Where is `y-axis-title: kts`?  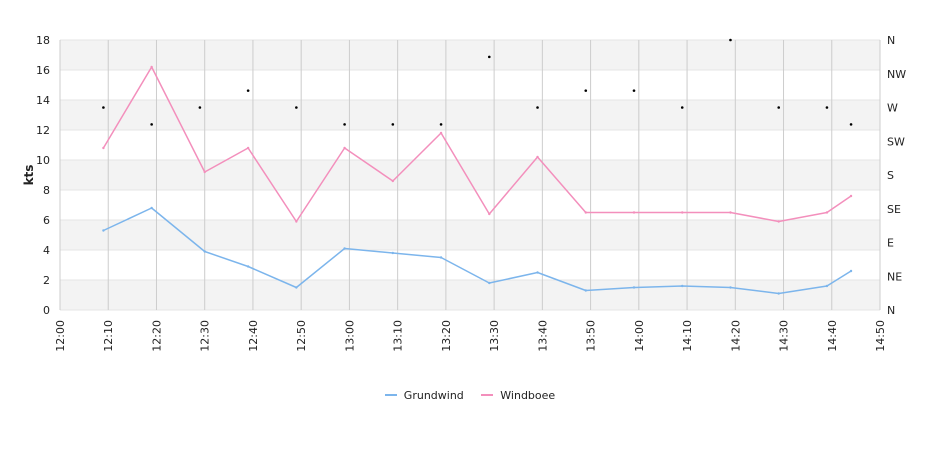
y-axis-title: kts is located at coordinates (29, 175).